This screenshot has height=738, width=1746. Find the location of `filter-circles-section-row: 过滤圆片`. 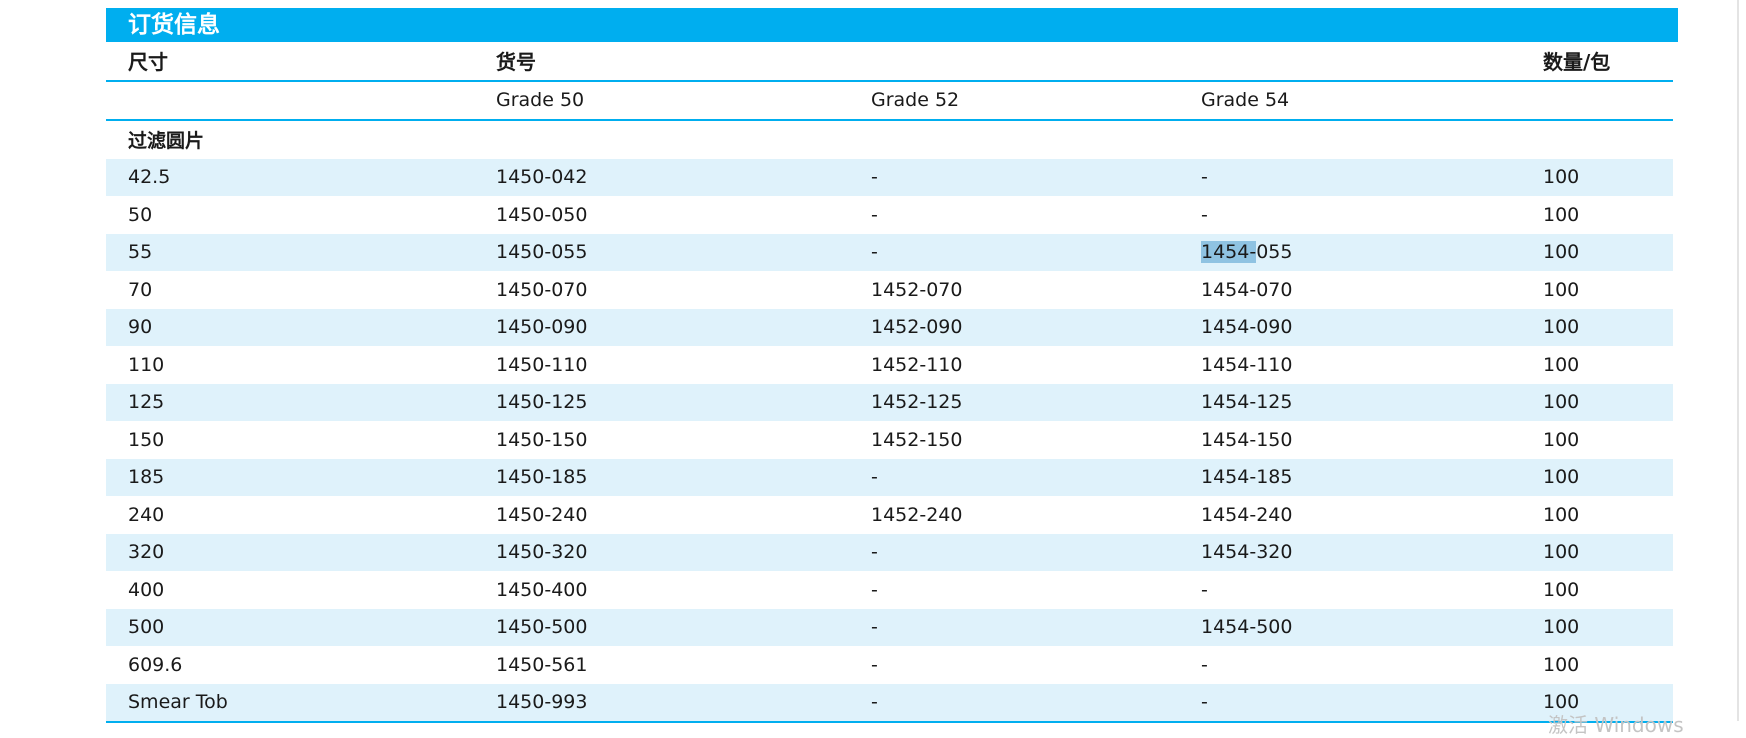

filter-circles-section-row: 过滤圆片 is located at coordinates (889, 140).